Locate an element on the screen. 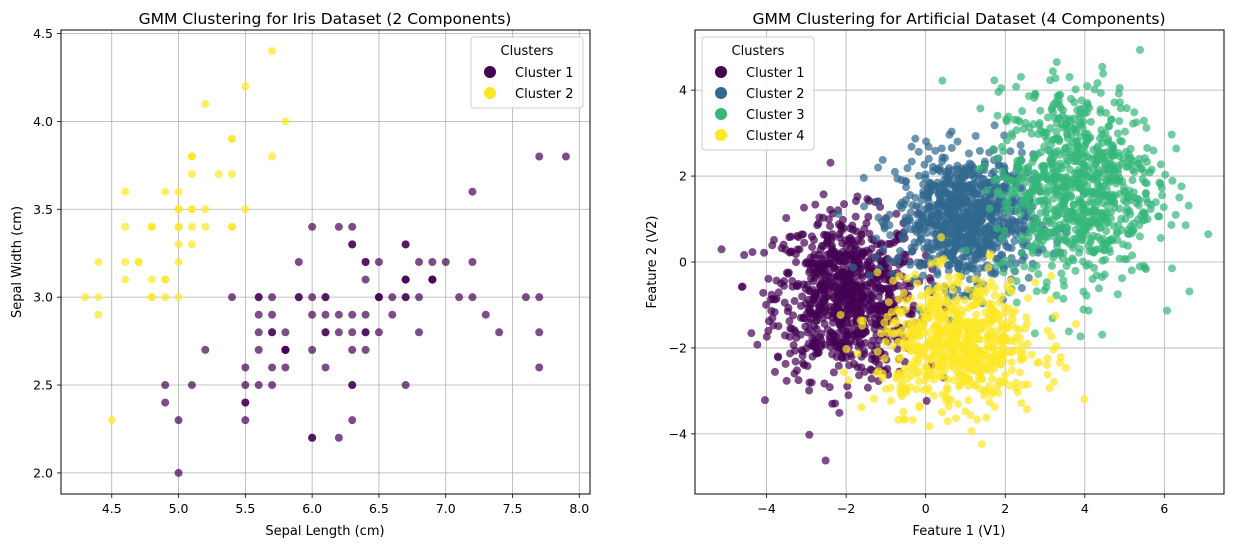 The image size is (1233, 547). artificial-y-tick-label: 4 is located at coordinates (683, 90).